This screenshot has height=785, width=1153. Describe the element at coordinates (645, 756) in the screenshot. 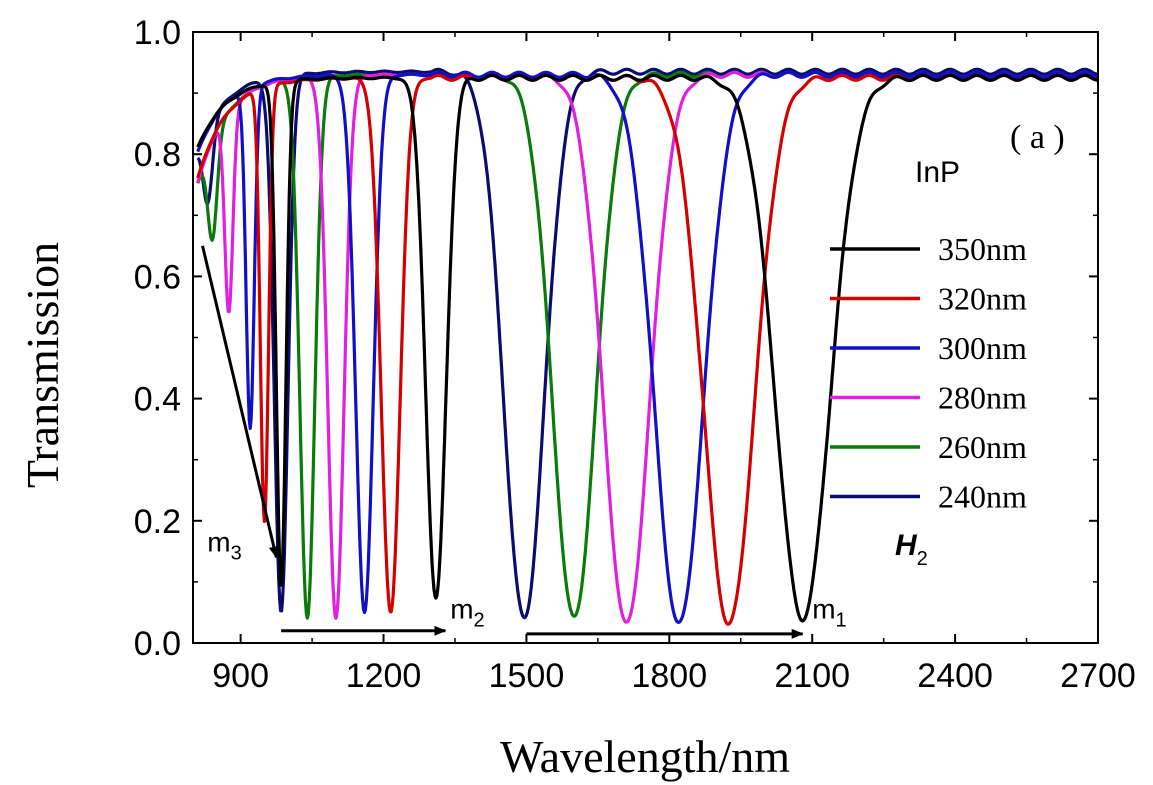

I see `x-axis-title: Wavelength/nm` at that location.